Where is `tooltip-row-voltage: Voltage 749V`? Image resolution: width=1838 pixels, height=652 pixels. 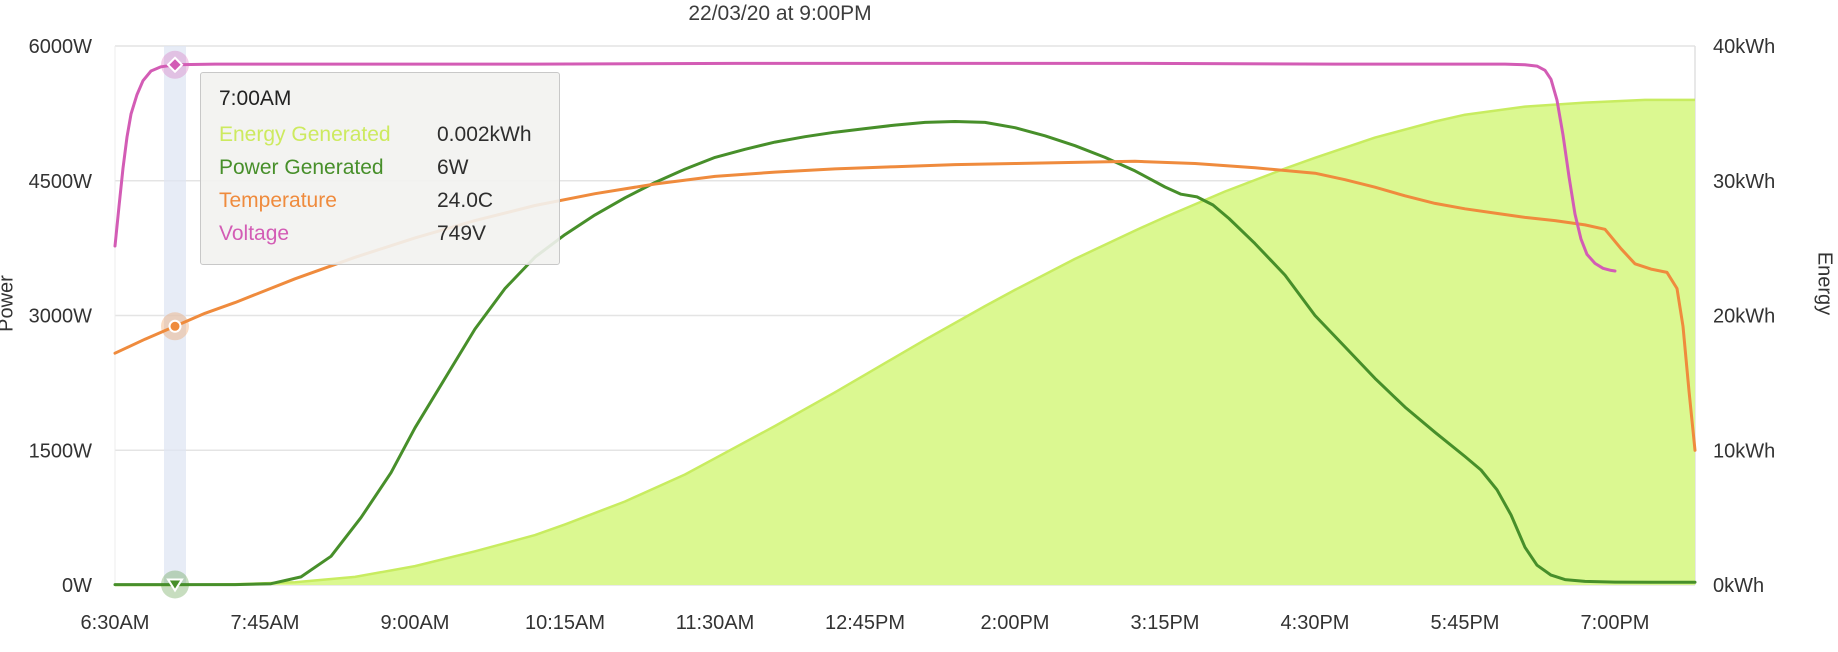 tooltip-row-voltage: Voltage 749V is located at coordinates (380, 233).